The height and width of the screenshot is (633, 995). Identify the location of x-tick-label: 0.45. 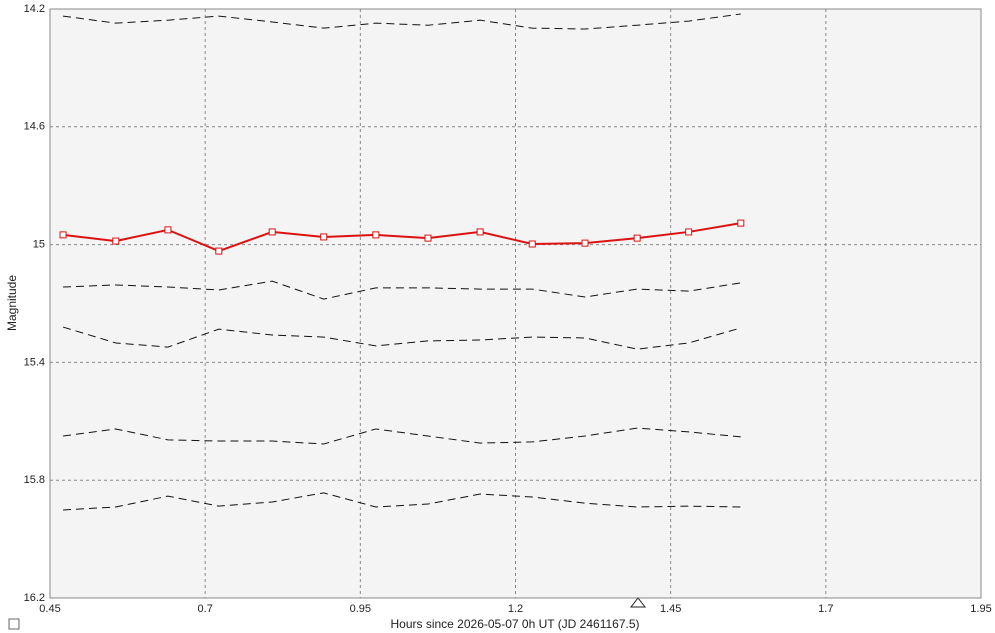
(49, 609).